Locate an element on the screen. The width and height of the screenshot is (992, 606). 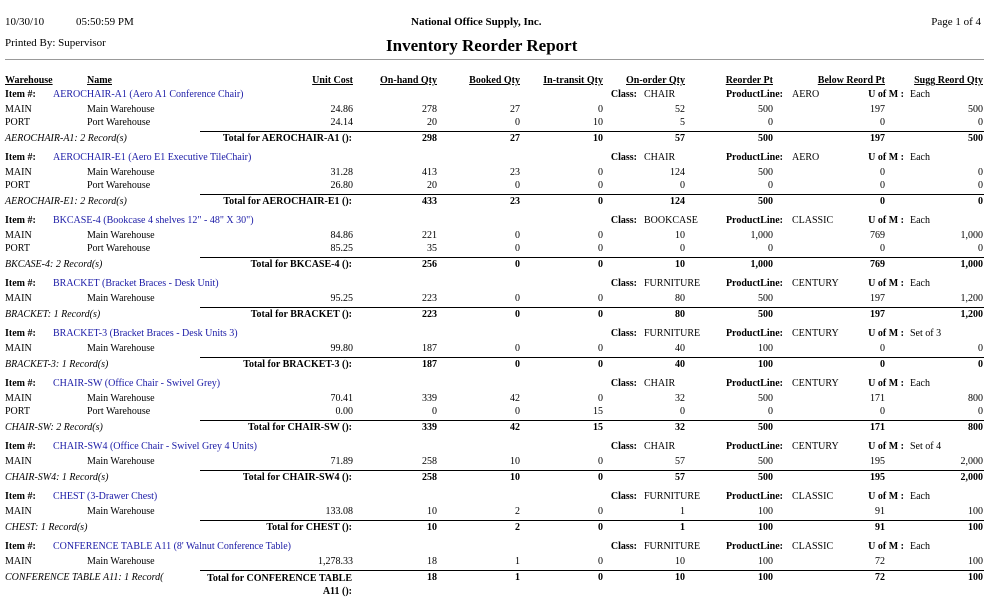
company-name: National Office Supply, Inc. is located at coordinates (476, 22).